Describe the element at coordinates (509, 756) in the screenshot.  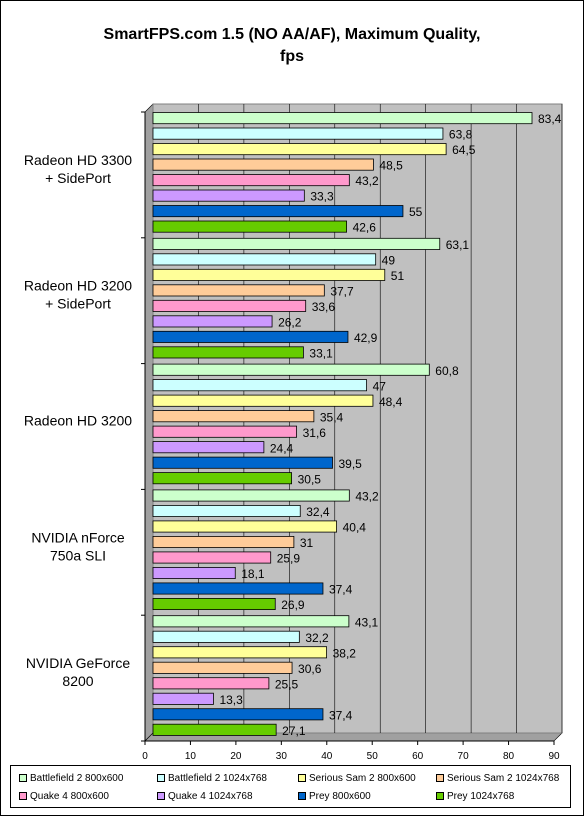
I see `x-tick-label: 80` at that location.